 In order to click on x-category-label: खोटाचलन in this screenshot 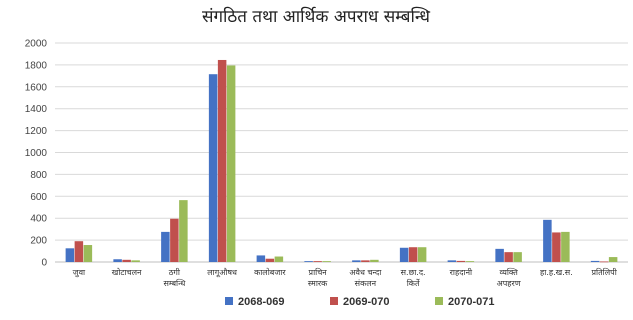, I will do `click(127, 272)`.